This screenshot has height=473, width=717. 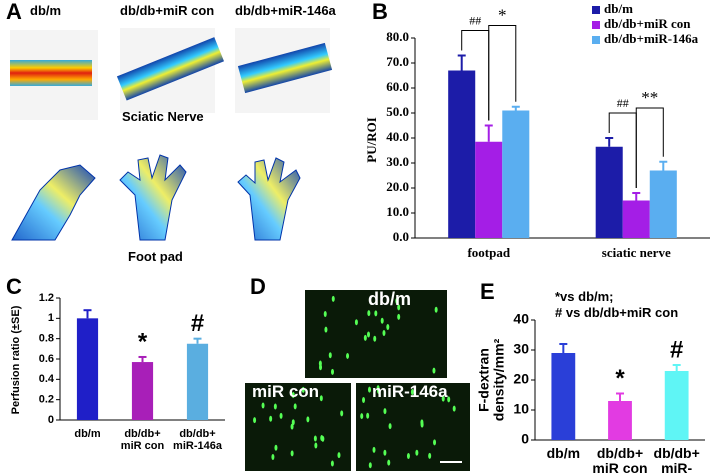 What do you see at coordinates (636, 252) in the screenshot?
I see `x-tick-label: sciatic nerve` at bounding box center [636, 252].